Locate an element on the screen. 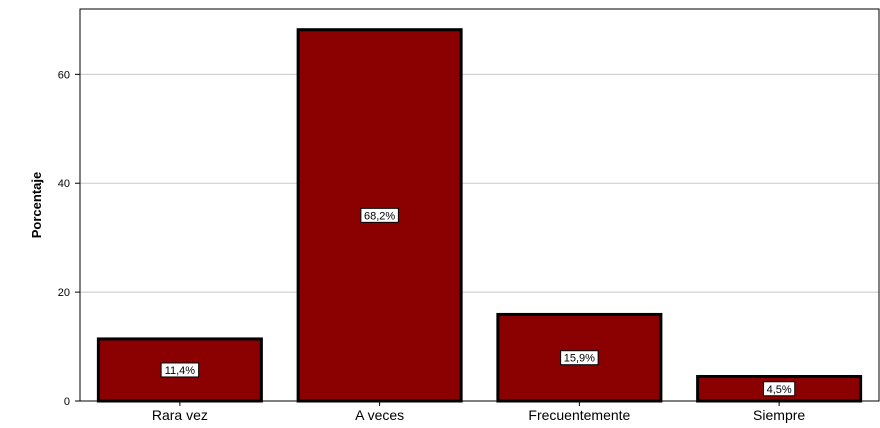 The image size is (880, 428). y-axis-title: Porcentaje is located at coordinates (36, 205).